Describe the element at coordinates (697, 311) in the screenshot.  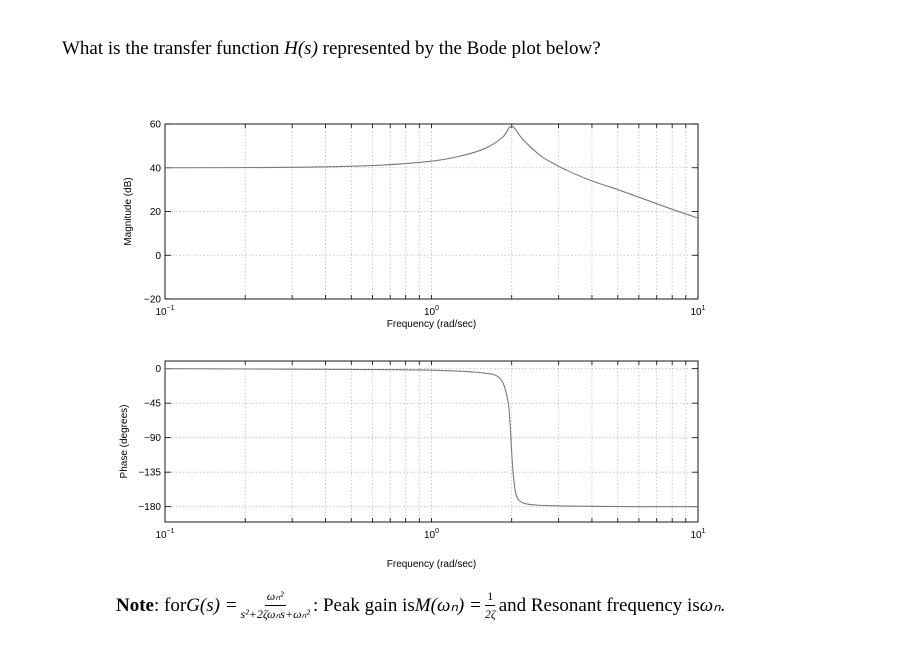
I see `magnitude-x-tick-label: 10¹` at that location.